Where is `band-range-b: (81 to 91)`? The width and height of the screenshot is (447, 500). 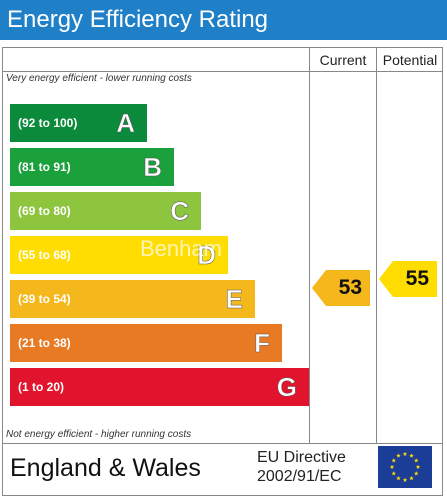
band-range-b: (81 to 91) is located at coordinates (44, 167).